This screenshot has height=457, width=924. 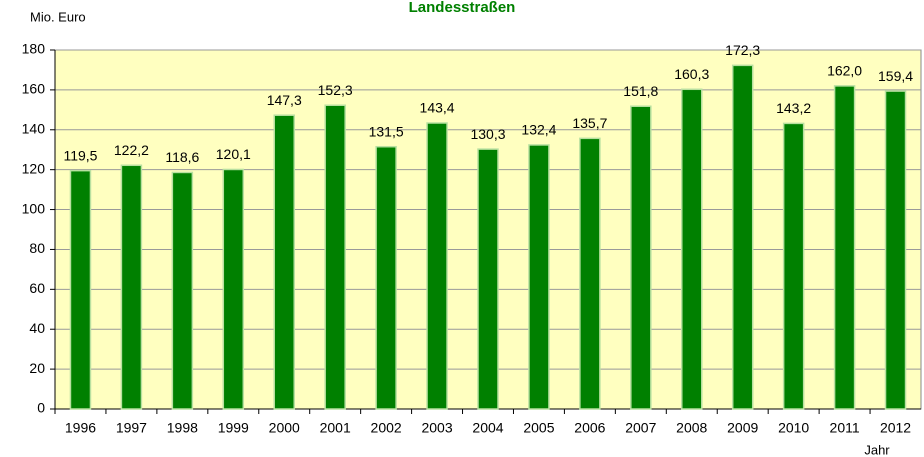 I want to click on x-tick-label: 1999, so click(x=233, y=428).